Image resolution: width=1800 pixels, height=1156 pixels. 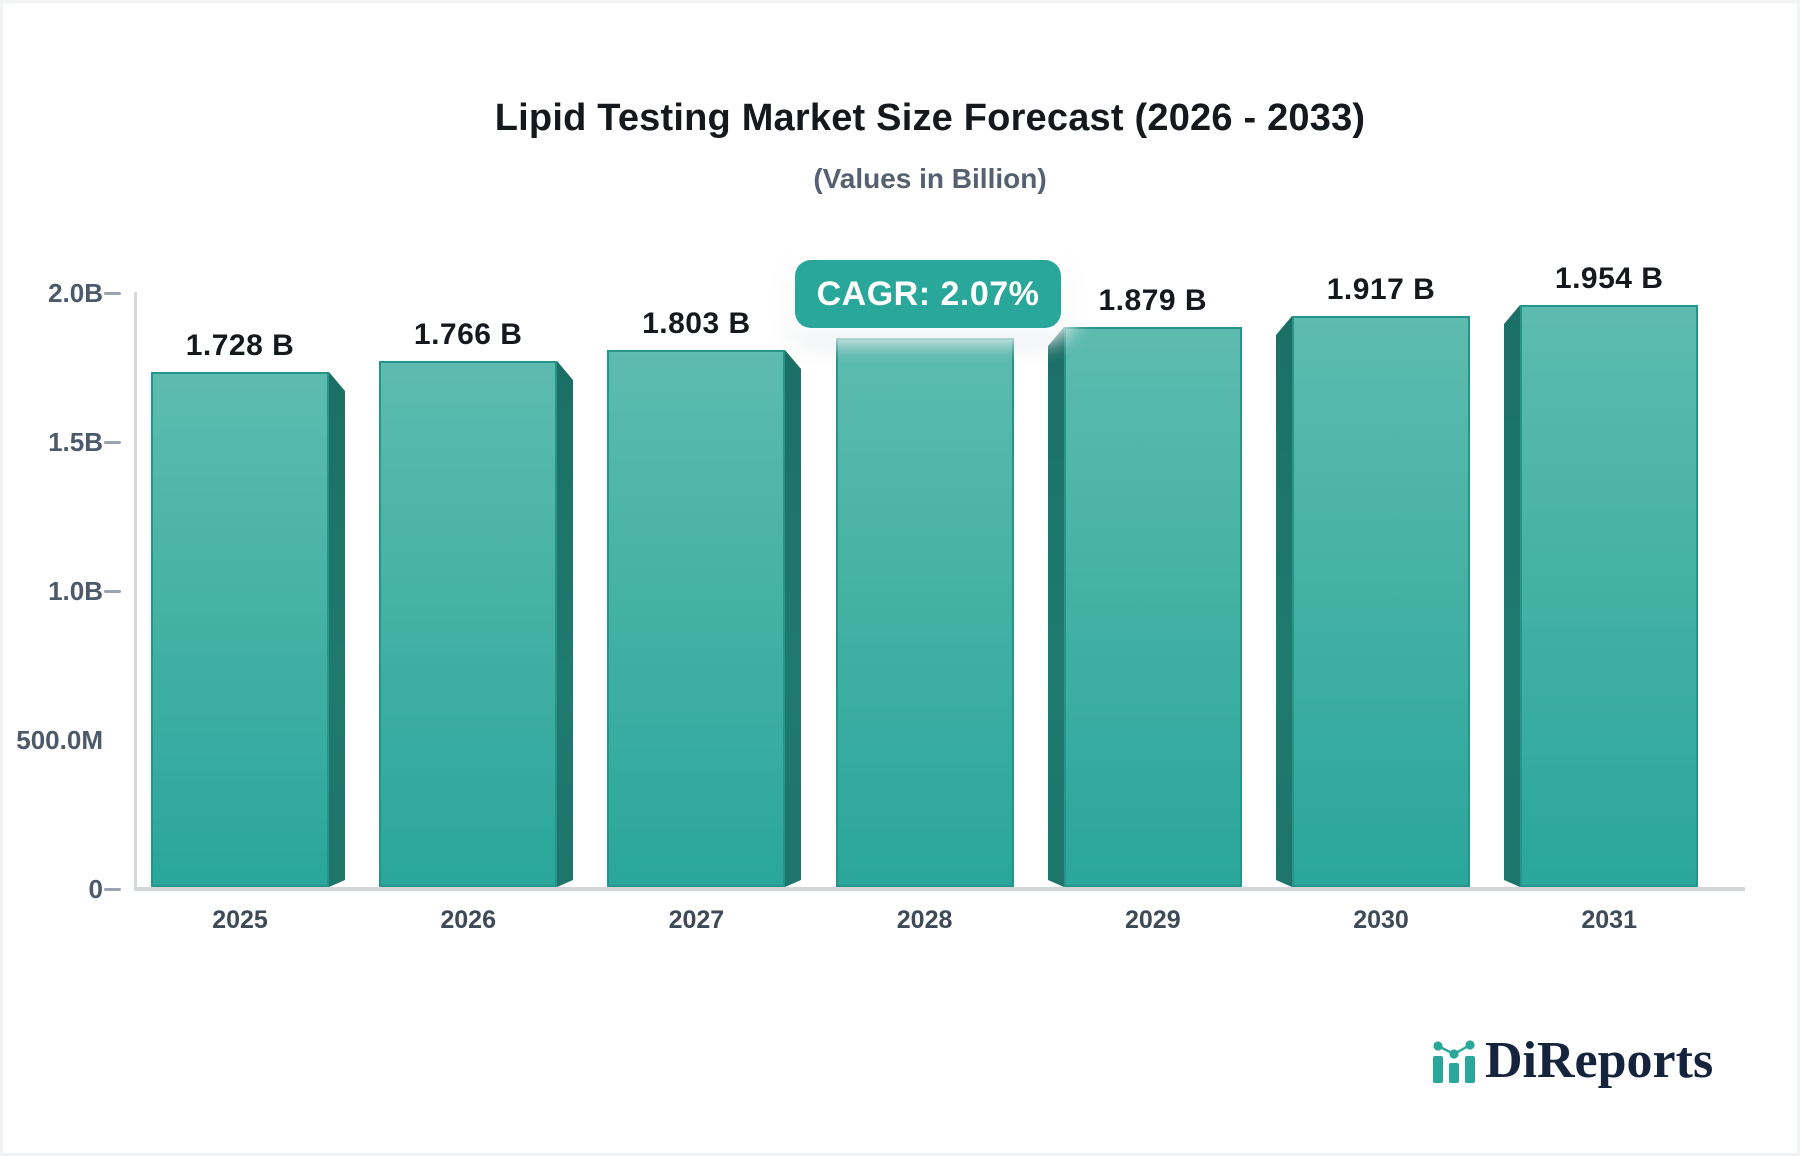 What do you see at coordinates (1284, 601) in the screenshot?
I see `bar-side-2030` at bounding box center [1284, 601].